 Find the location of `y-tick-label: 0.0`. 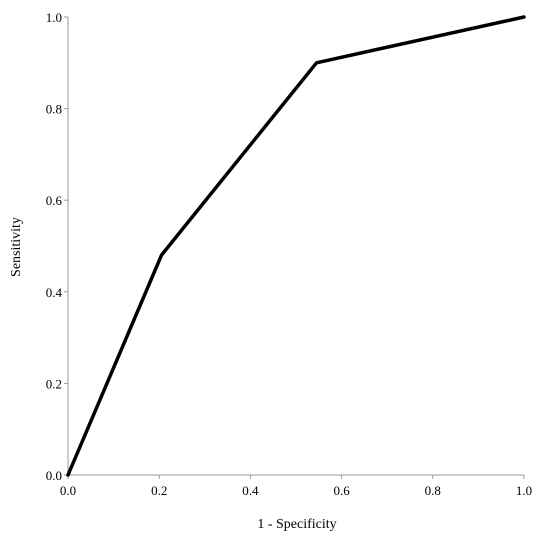

y-tick-label: 0.0 is located at coordinates (54, 475).